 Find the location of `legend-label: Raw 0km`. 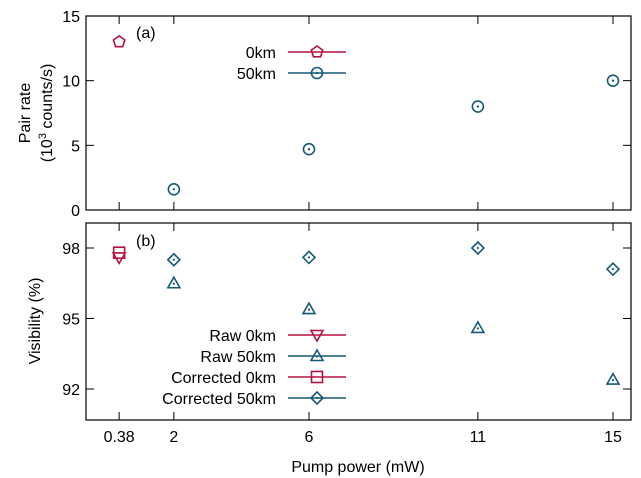

legend-label: Raw 0km is located at coordinates (242, 336).